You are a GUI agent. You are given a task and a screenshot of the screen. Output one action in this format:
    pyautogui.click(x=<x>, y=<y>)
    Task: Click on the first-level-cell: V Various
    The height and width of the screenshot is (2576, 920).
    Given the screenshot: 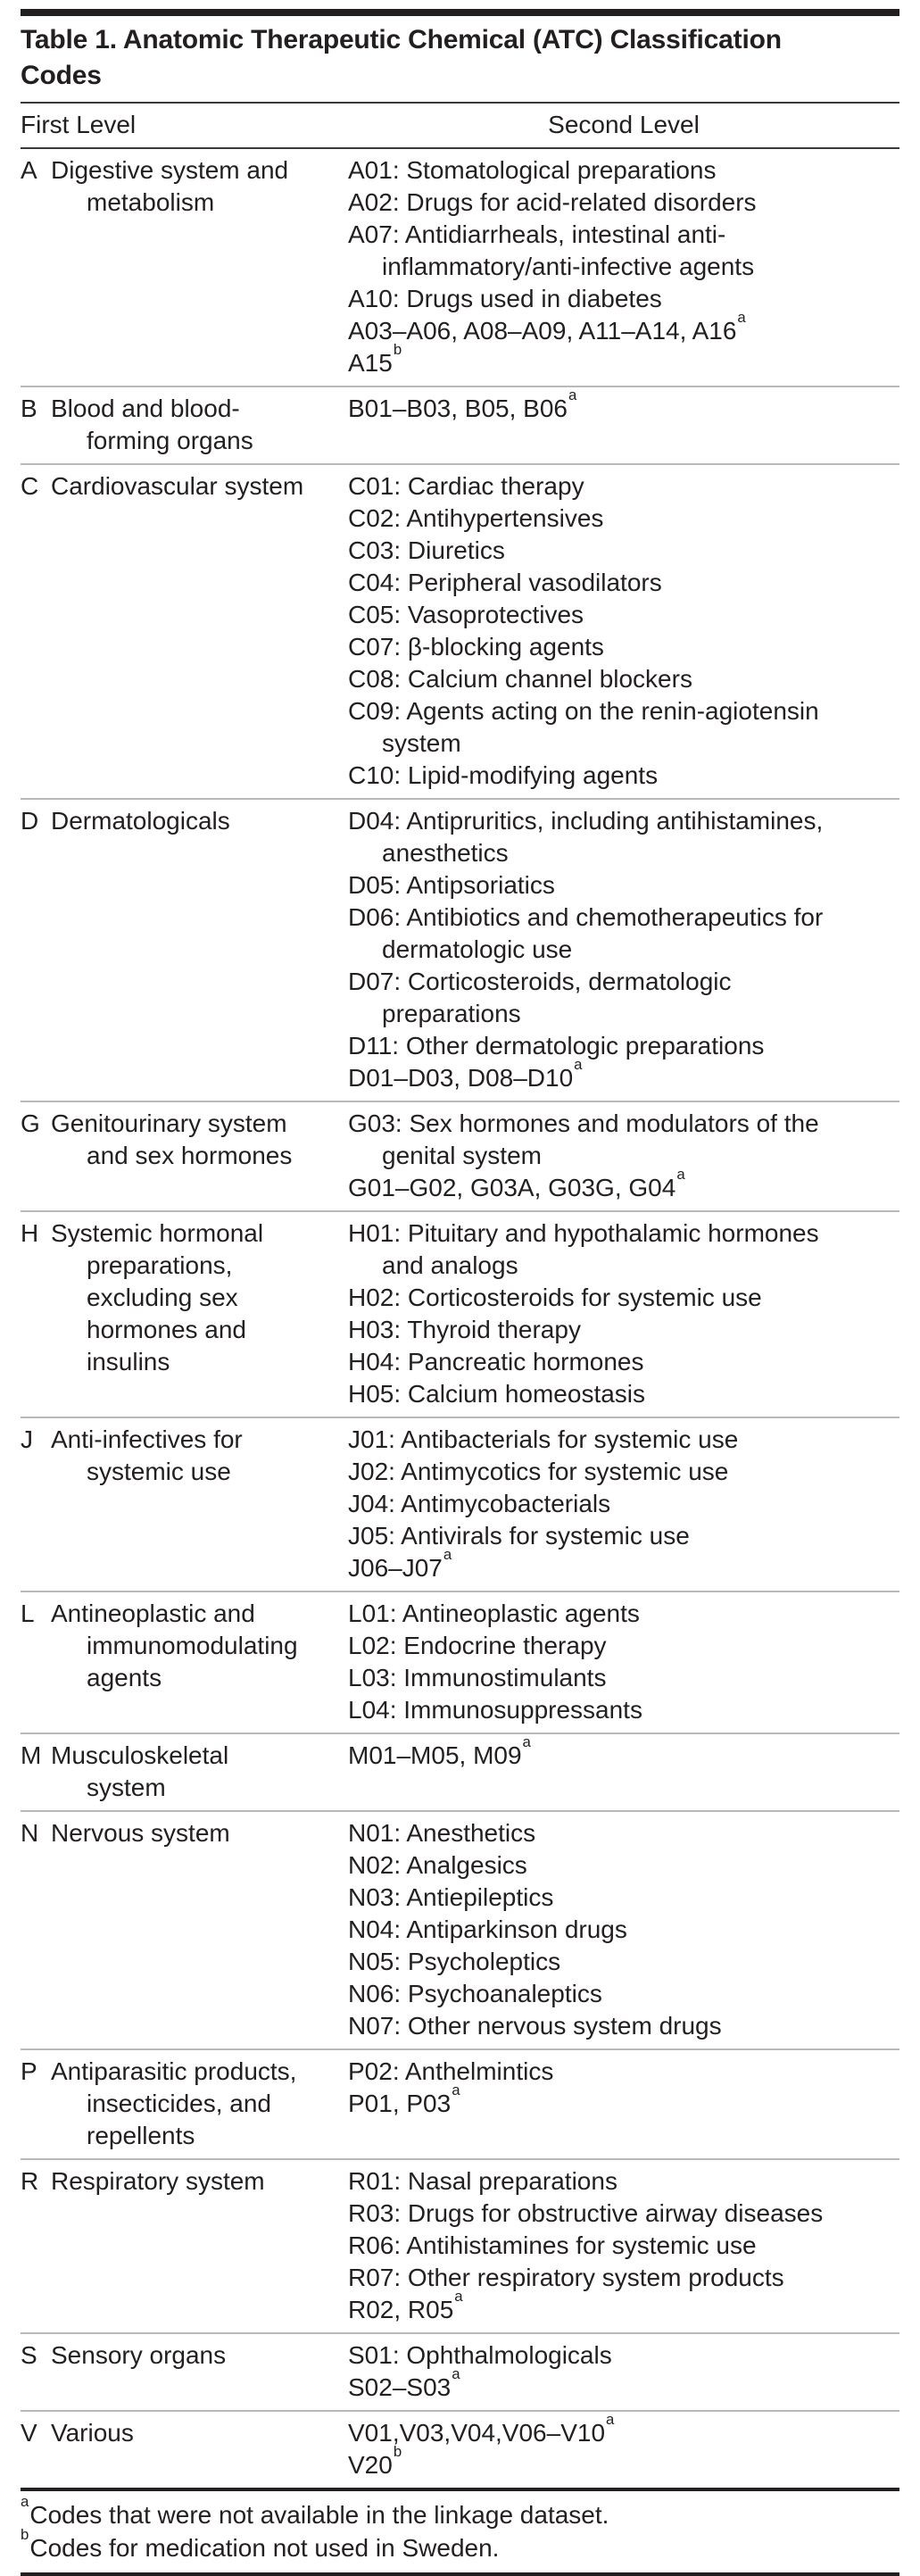 What is the action you would take?
    pyautogui.click(x=184, y=2449)
    